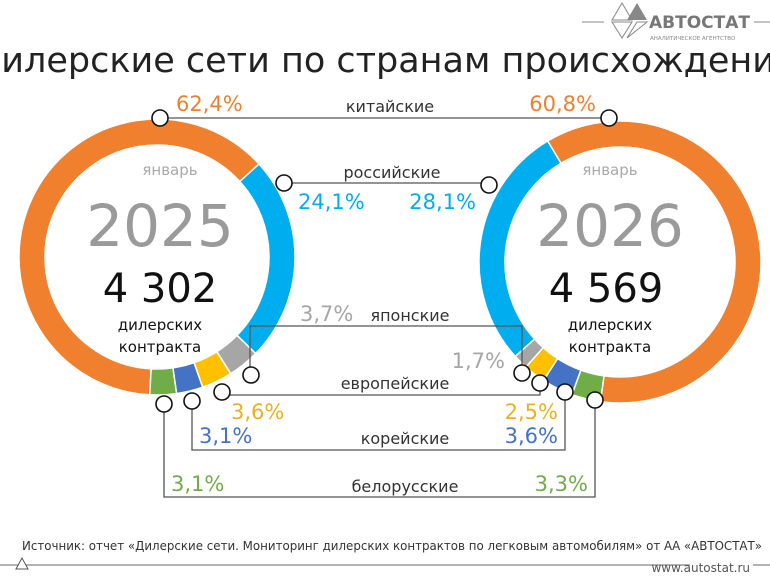 This screenshot has width=770, height=578. What do you see at coordinates (699, 23) in the screenshot?
I see `logo-name: АВТОСТАТ` at bounding box center [699, 23].